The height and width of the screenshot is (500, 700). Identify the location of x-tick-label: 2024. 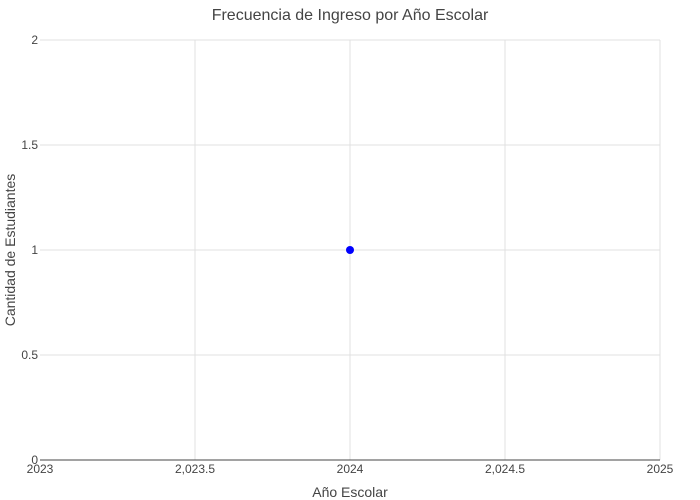
(350, 469).